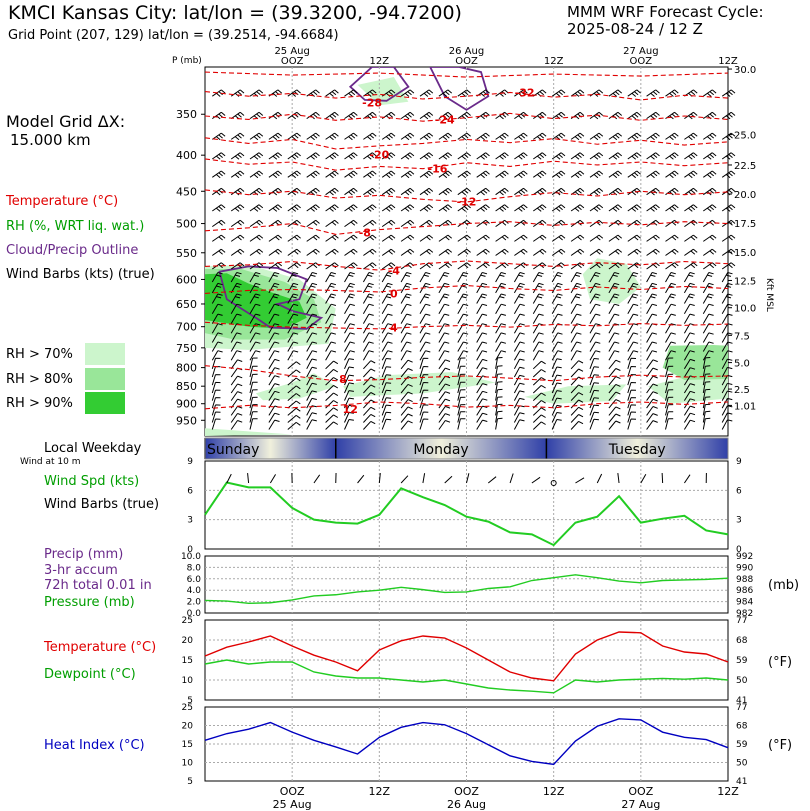  I want to click on top-date-label-3: 26 Aug, so click(466, 51).